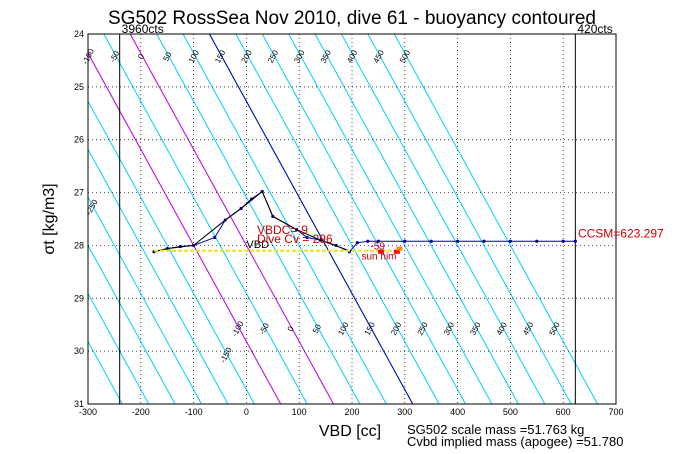 Image resolution: width=681 pixels, height=454 pixels. Describe the element at coordinates (496, 429) in the screenshot. I see `scale-mass-note: SG502 scale mass =51.763 kg` at that location.